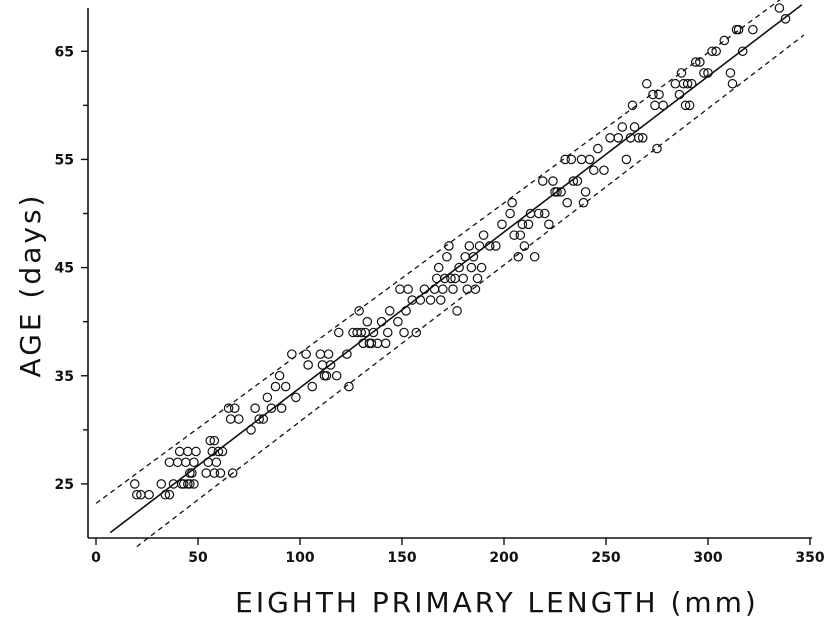 This screenshot has width=828, height=623. What do you see at coordinates (497, 602) in the screenshot?
I see `x-axis-title: EIGHTH PRIMARY LENGTH (mm)` at bounding box center [497, 602].